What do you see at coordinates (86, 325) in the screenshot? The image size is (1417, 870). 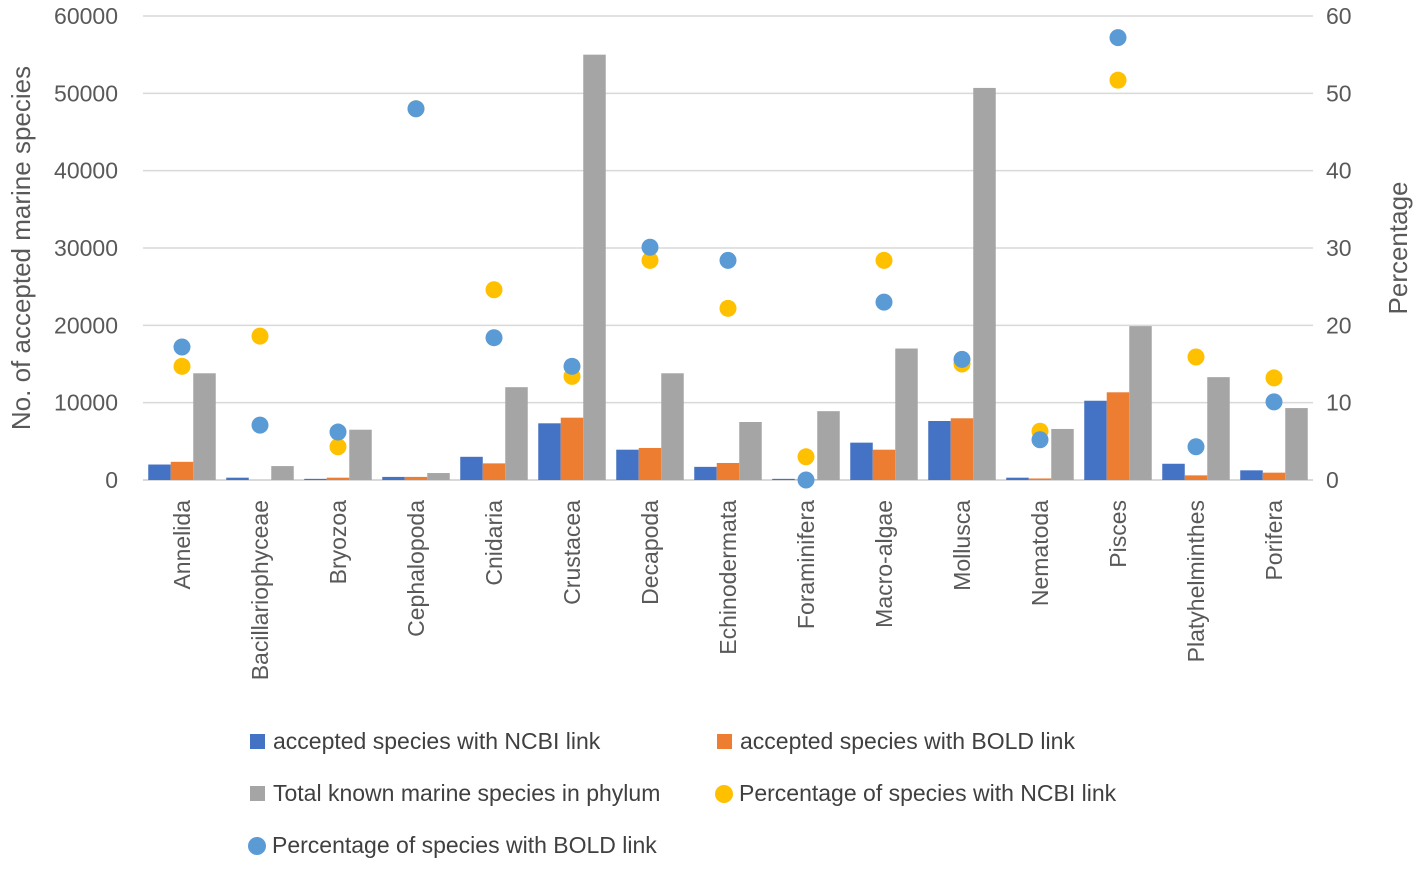 I see `y-tick-label: 20000` at bounding box center [86, 325].